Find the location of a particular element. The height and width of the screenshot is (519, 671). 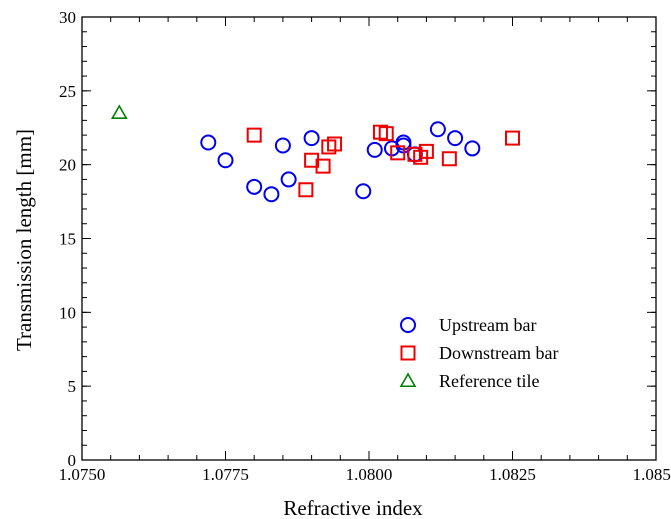

legend-item: Reference tile is located at coordinates (469, 381).